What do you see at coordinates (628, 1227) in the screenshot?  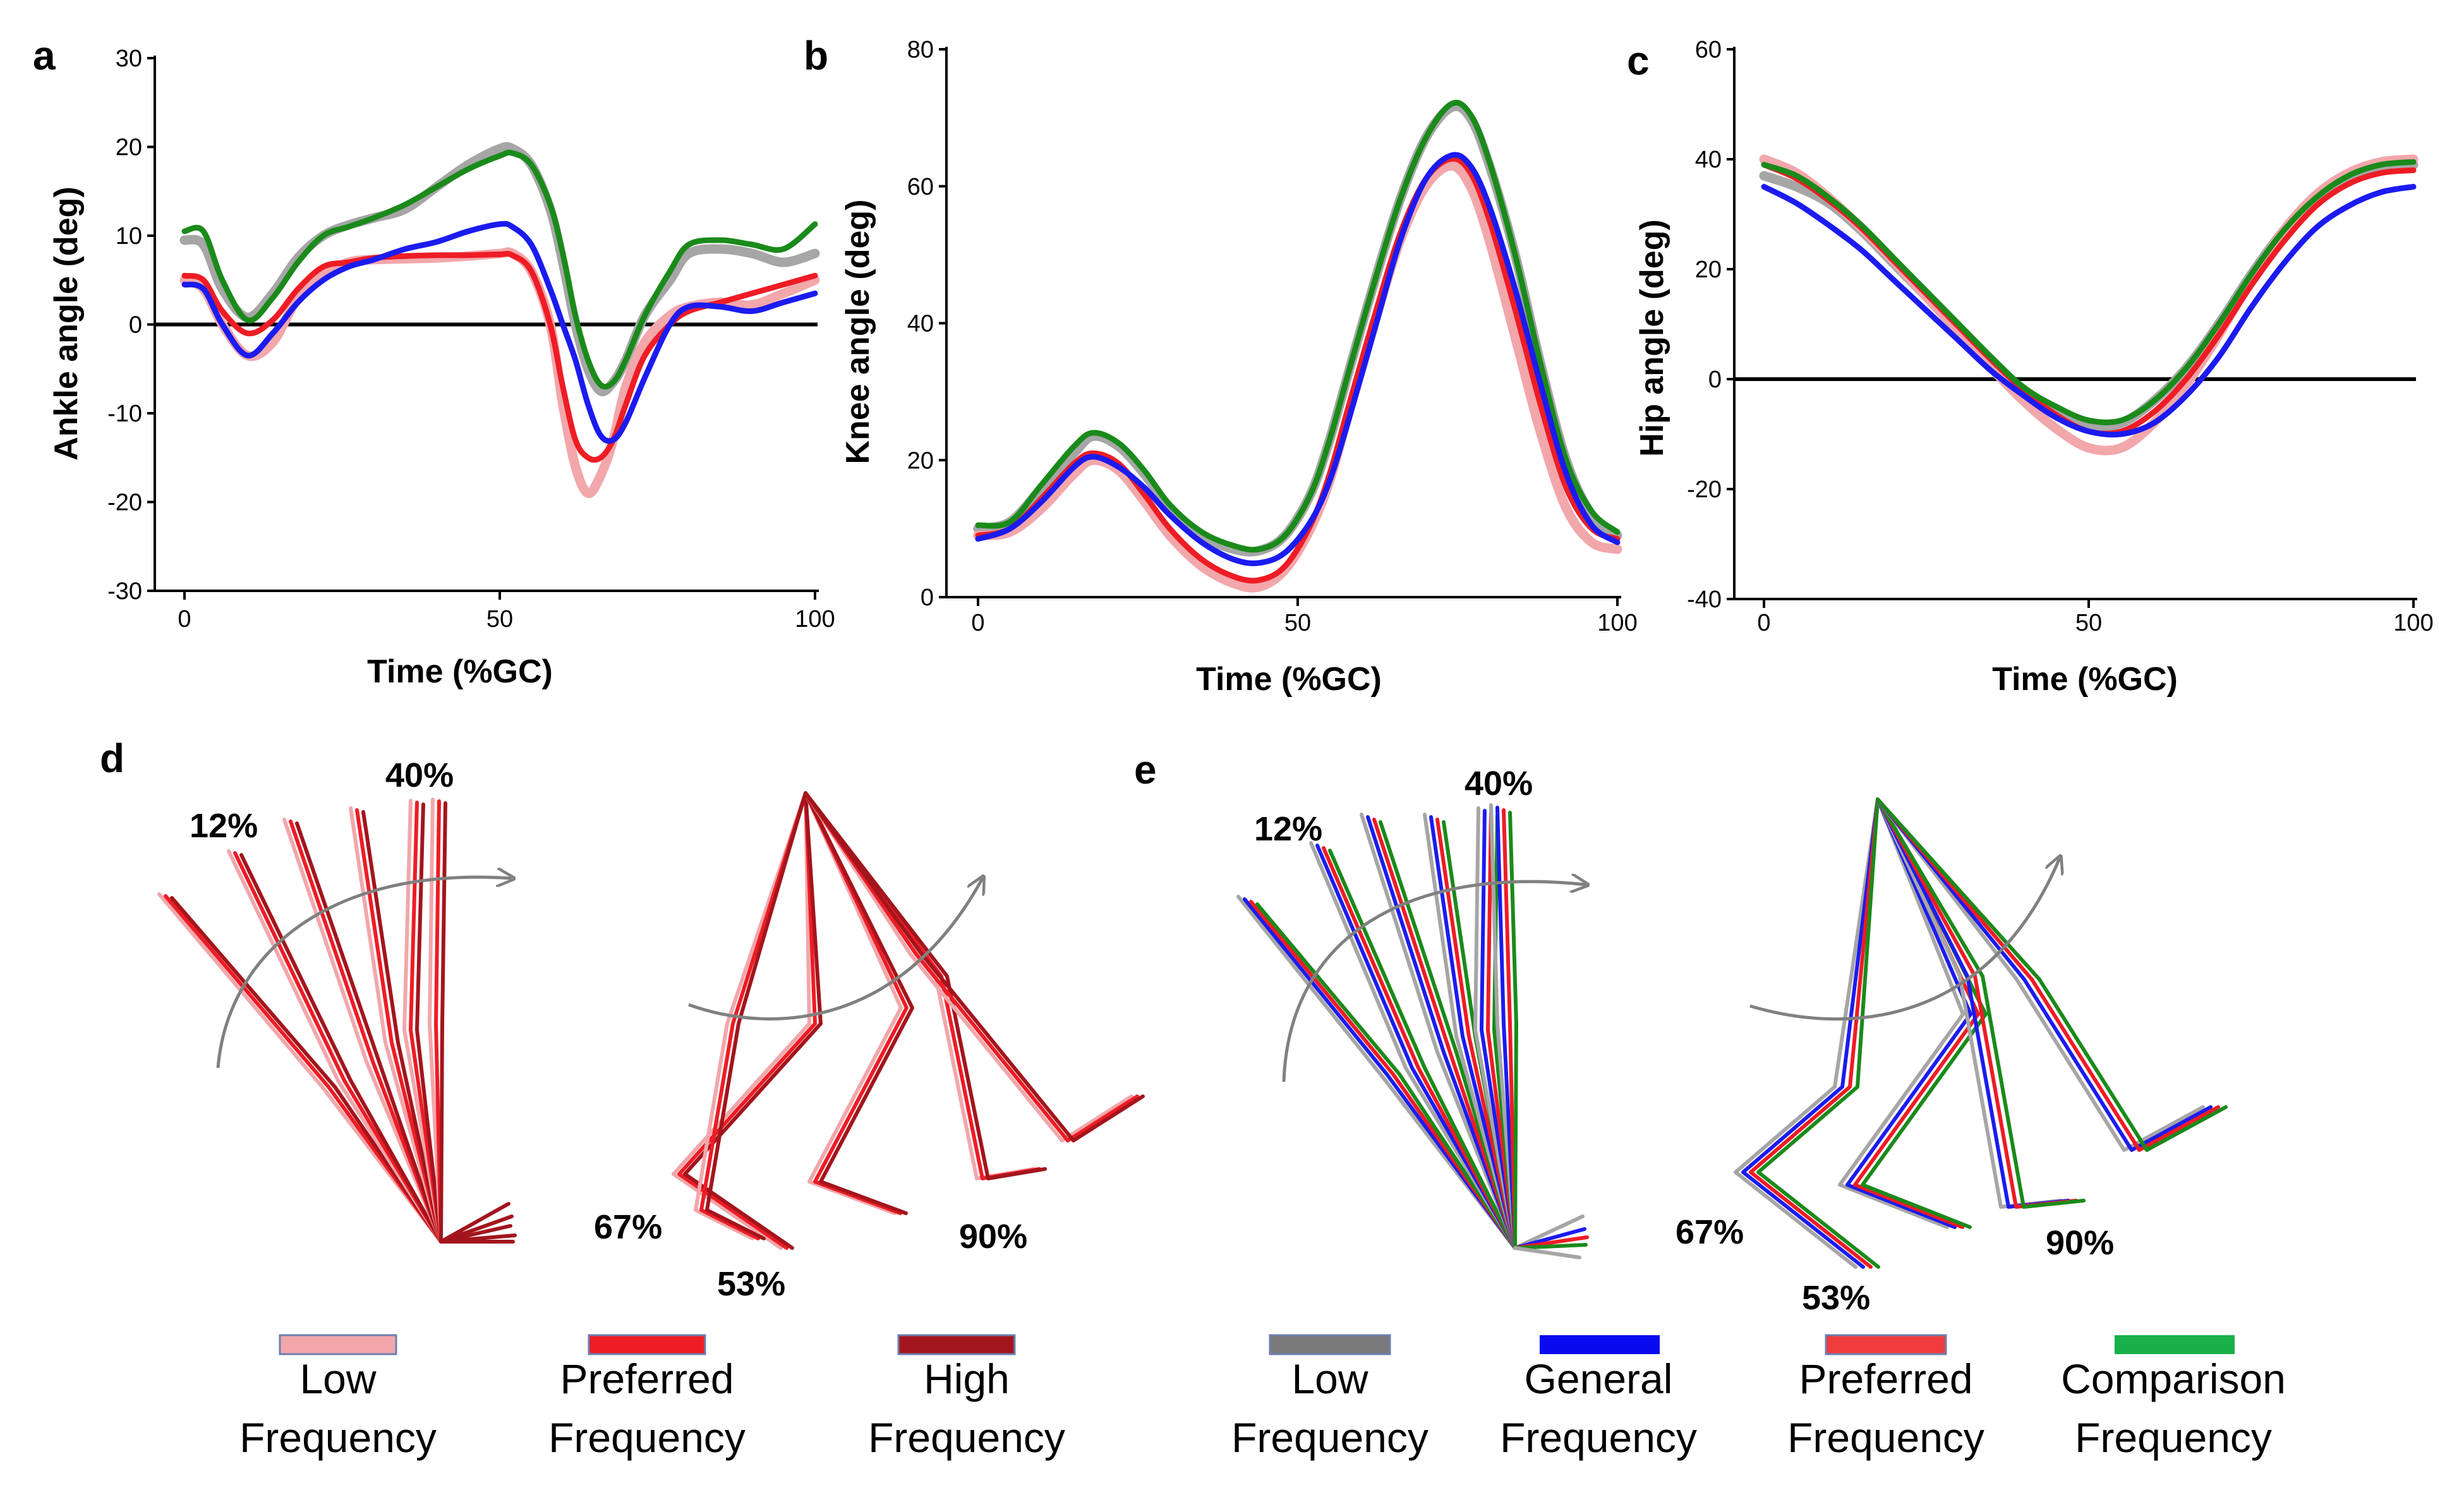 I see `panel-d-pct-67: 67%` at bounding box center [628, 1227].